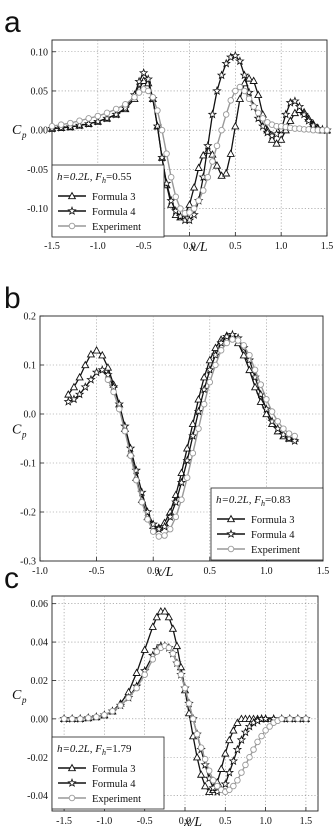 This screenshot has height=839, width=335. What do you see at coordinates (37, 209) in the screenshot?
I see `y-tick-label: -0.10` at bounding box center [37, 209].